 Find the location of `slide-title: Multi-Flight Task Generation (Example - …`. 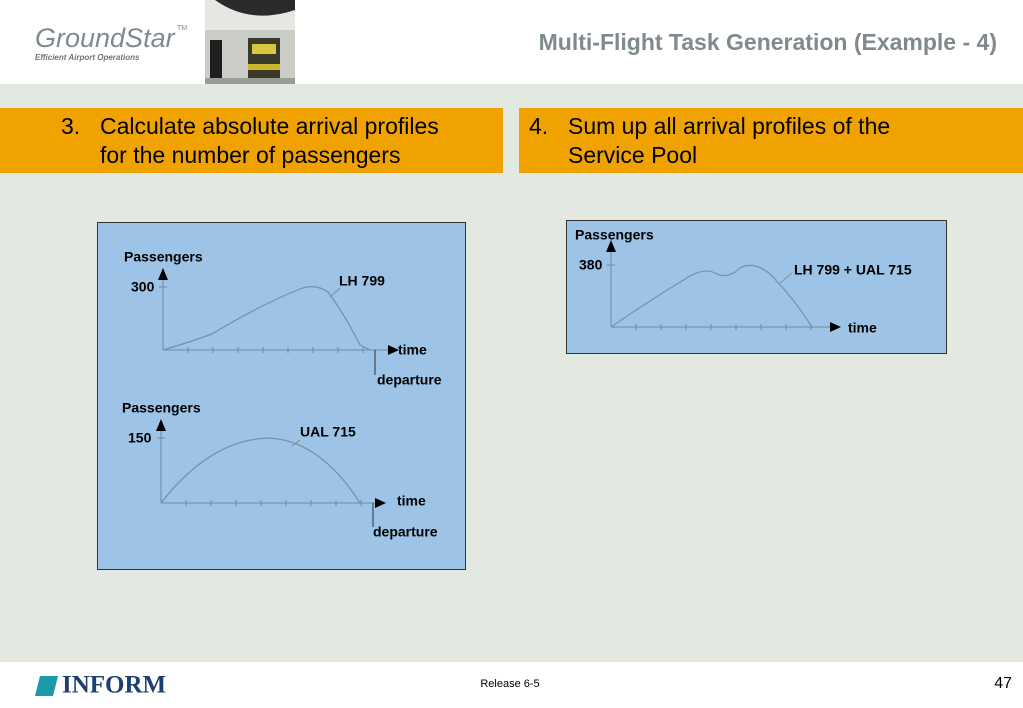

slide-title: Multi-Flight Task Generation (Example - … is located at coordinates (768, 42).